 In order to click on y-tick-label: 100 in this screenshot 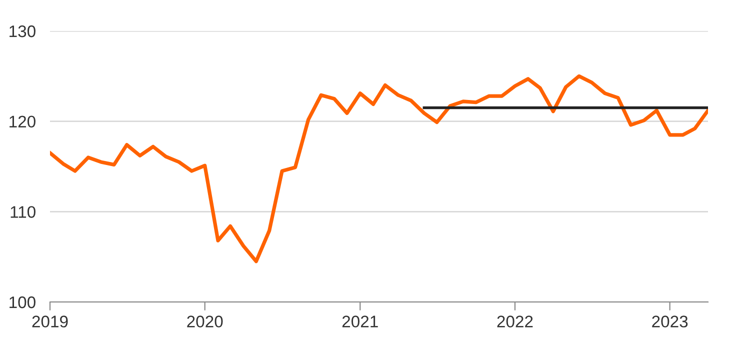, I will do `click(23, 302)`.